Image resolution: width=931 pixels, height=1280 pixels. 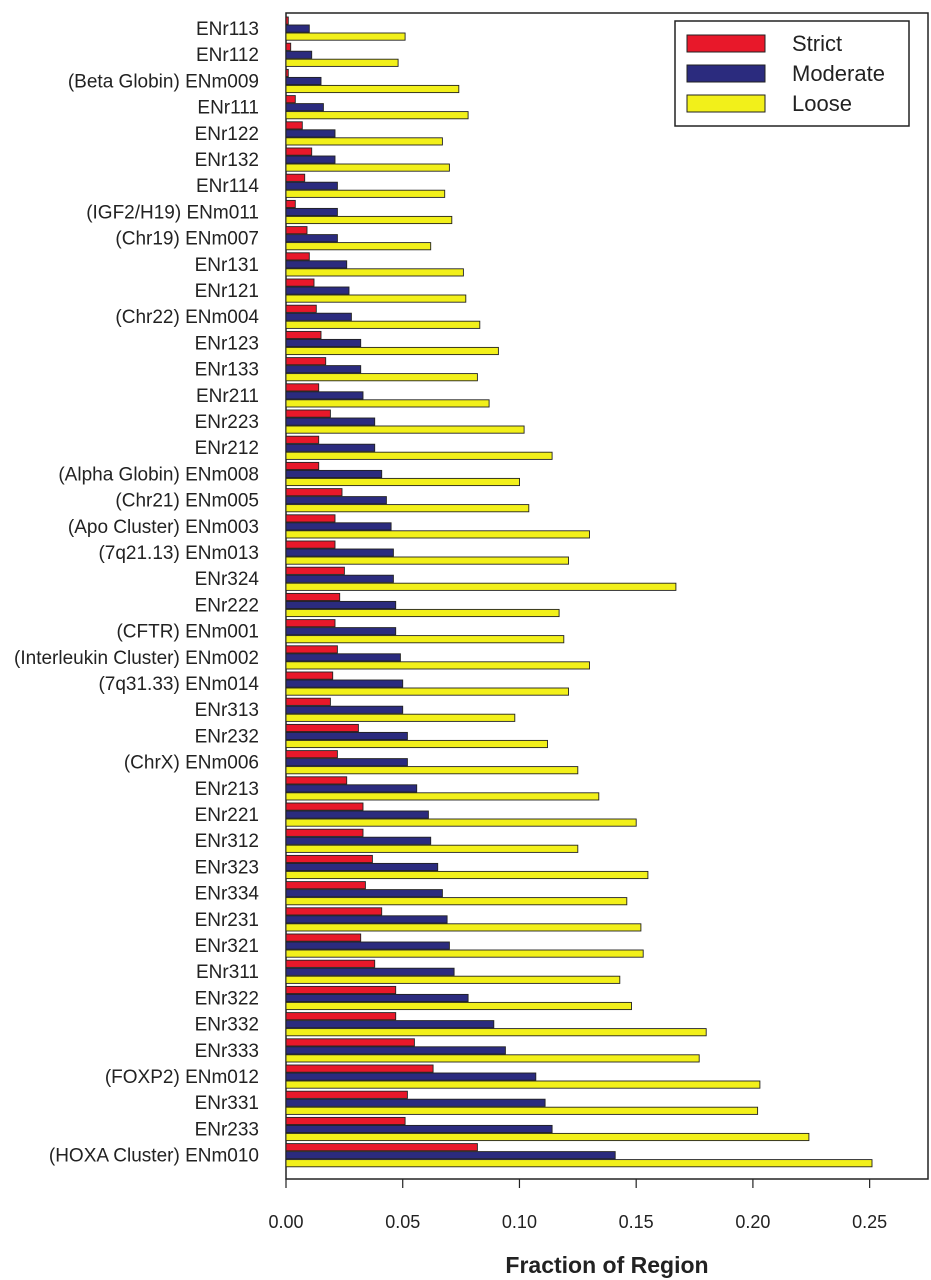 What do you see at coordinates (227, 736) in the screenshot?
I see `category-label: ENr232` at bounding box center [227, 736].